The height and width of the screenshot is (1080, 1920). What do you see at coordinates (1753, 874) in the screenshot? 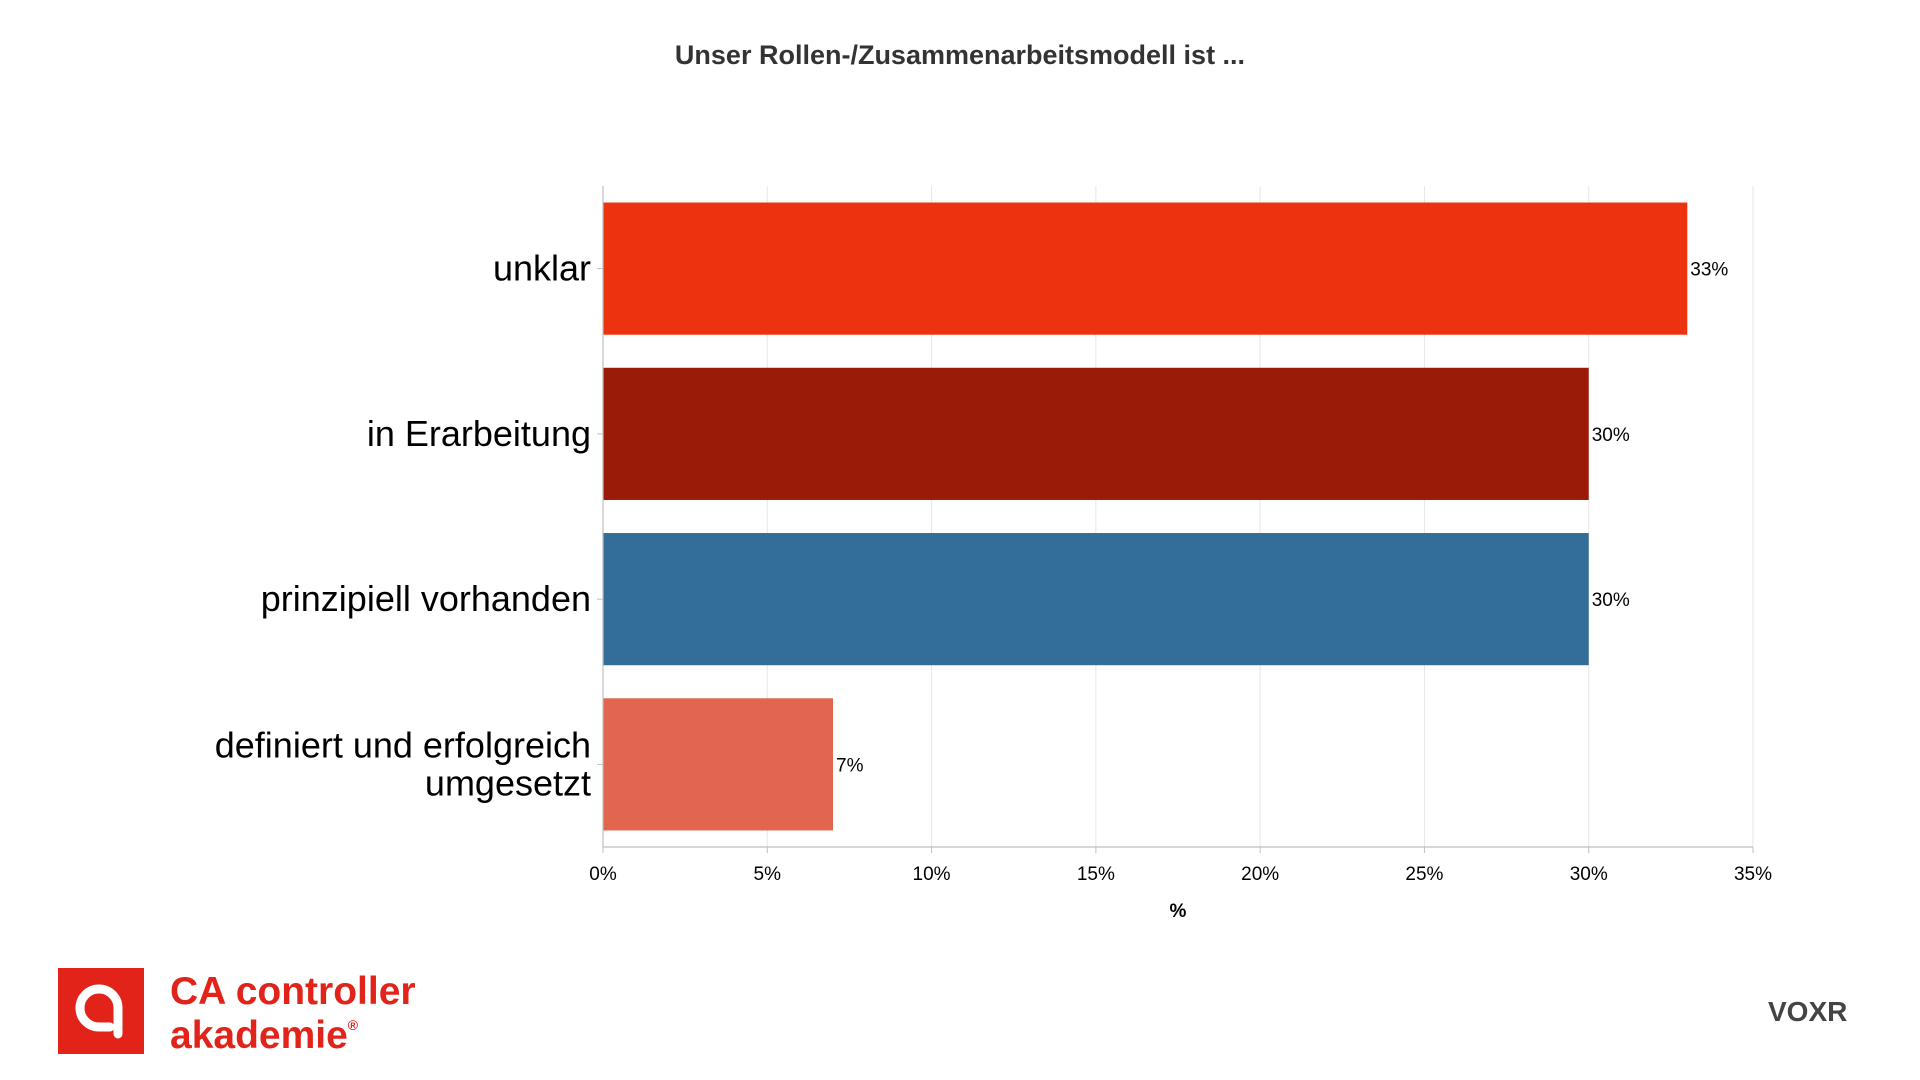
I see `x-tick-label: 35%` at bounding box center [1753, 874].